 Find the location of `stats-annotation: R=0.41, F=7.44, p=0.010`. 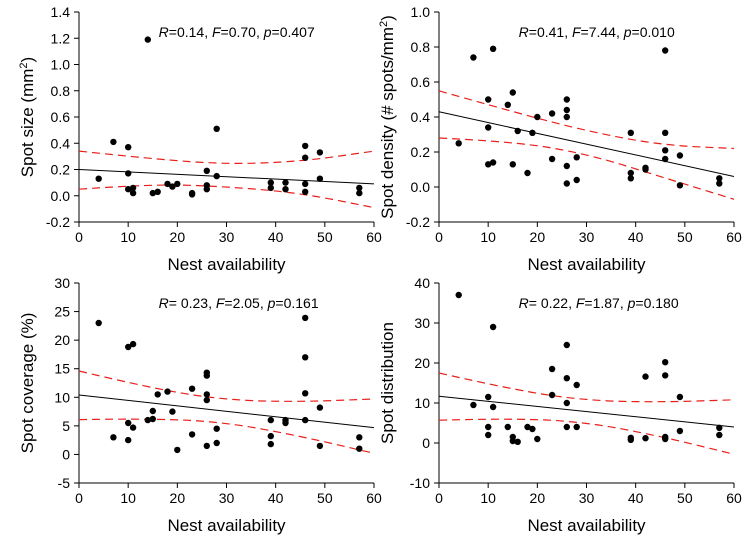

stats-annotation: R=0.41, F=7.44, p=0.010 is located at coordinates (597, 32).